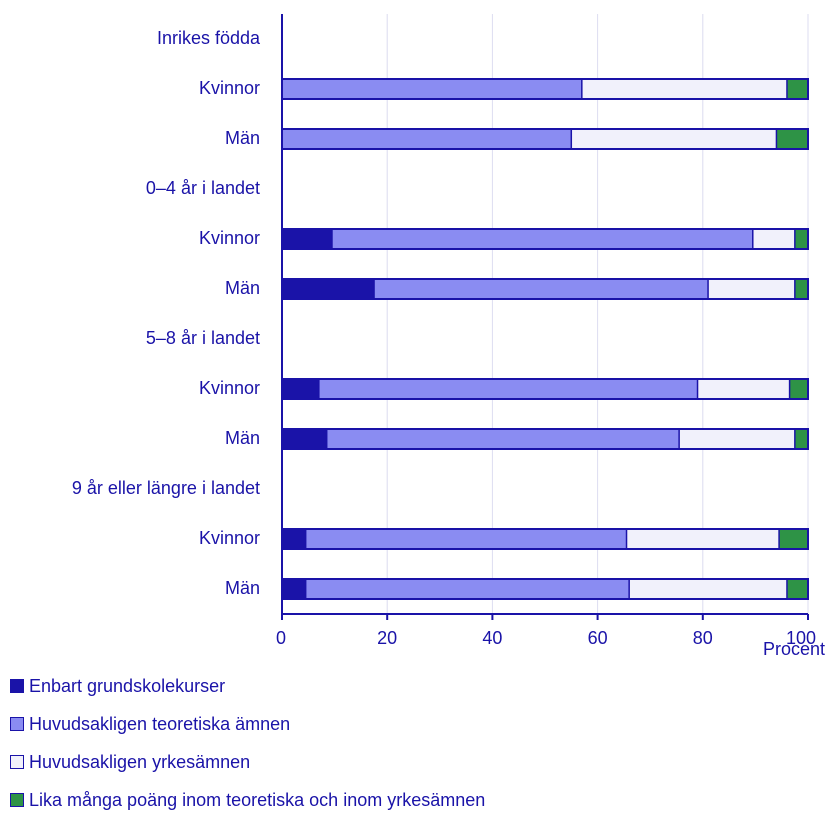 The image size is (828, 826). What do you see at coordinates (492, 638) in the screenshot?
I see `x-tick-label: 40` at bounding box center [492, 638].